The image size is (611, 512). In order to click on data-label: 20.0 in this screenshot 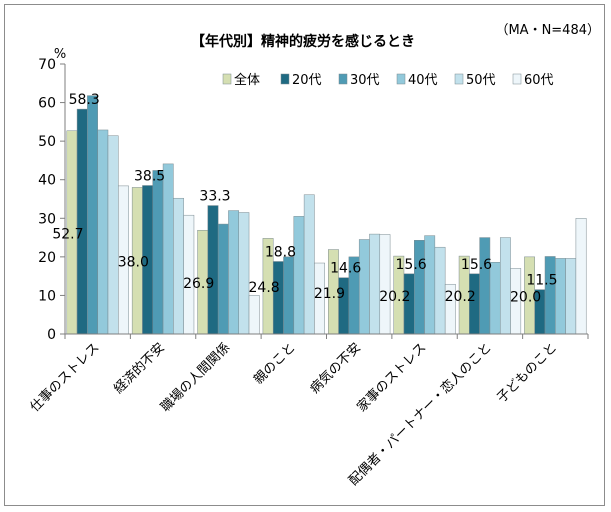, I will do `click(525, 297)`.